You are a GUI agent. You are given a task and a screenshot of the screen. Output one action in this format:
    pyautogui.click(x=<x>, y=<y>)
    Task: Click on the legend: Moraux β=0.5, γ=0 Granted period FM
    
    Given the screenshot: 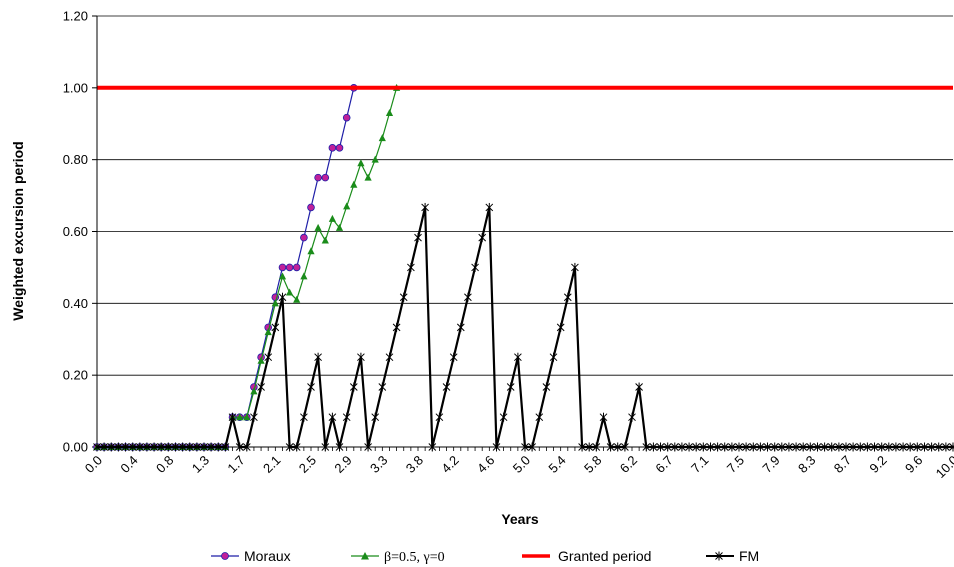 What is the action you would take?
    pyautogui.click(x=485, y=556)
    